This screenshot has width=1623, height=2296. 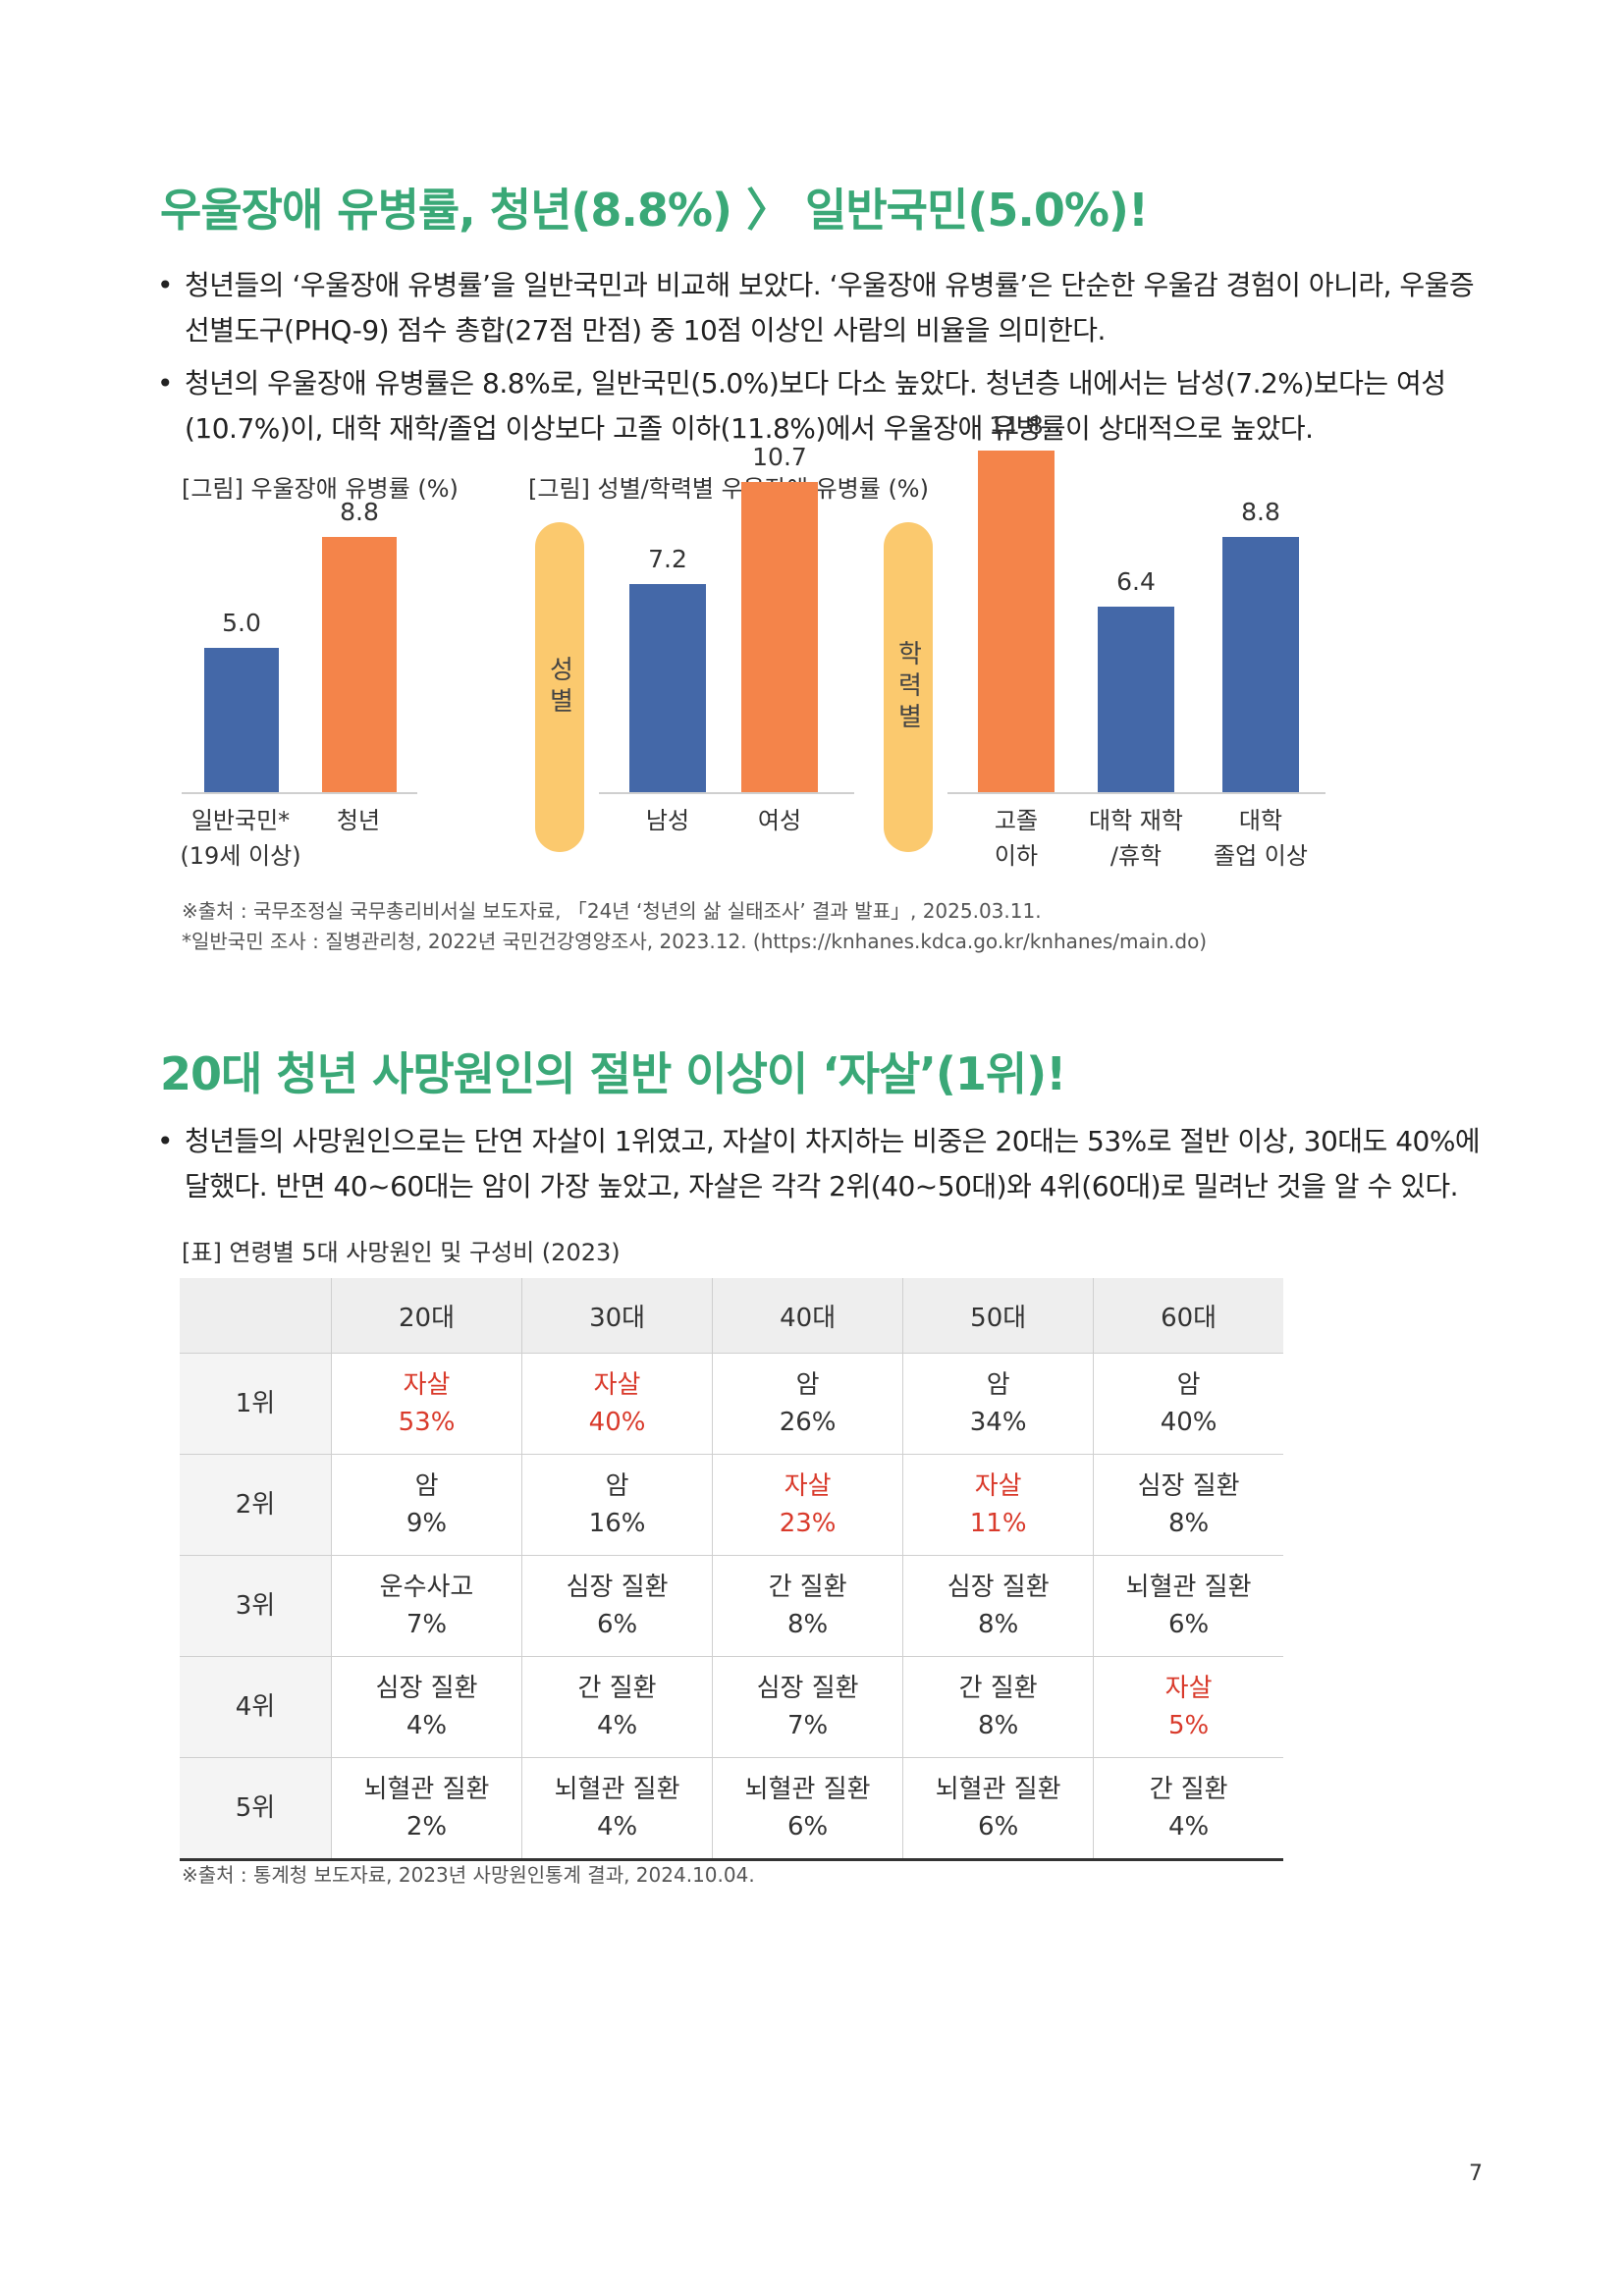 What do you see at coordinates (426, 1707) in the screenshot?
I see `cause-cell: 심장 질환 4%` at bounding box center [426, 1707].